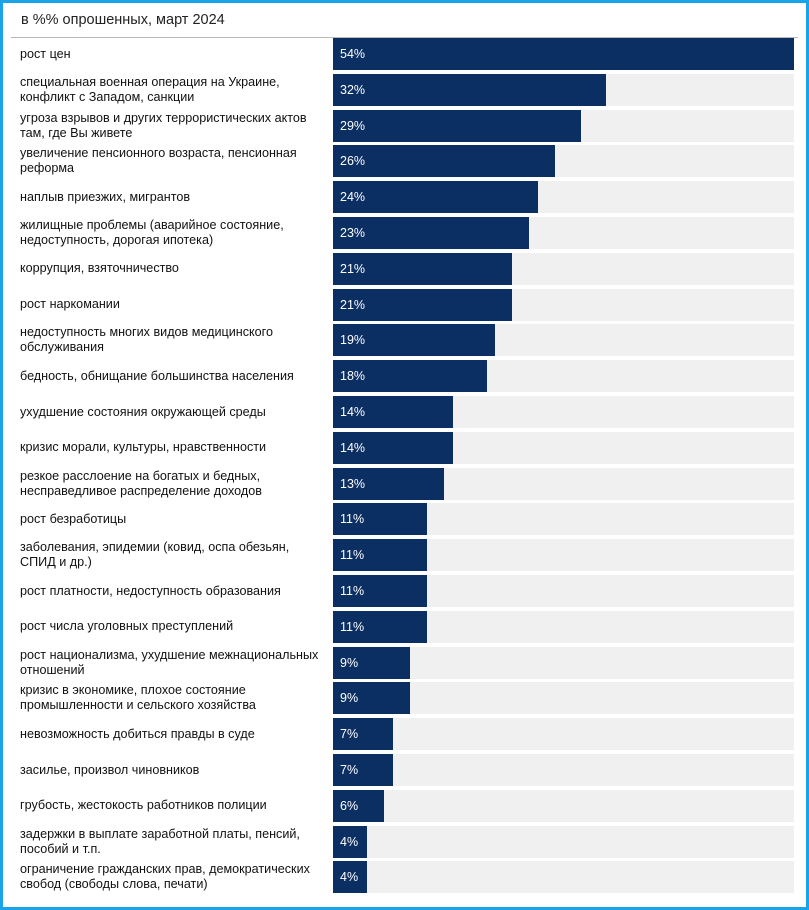 The height and width of the screenshot is (910, 809). I want to click on bar-track: 24%, so click(563, 197).